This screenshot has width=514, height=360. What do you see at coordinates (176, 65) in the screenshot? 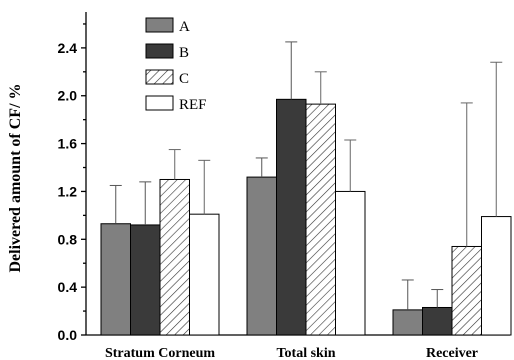
I see `legend: ABC REF` at bounding box center [176, 65].